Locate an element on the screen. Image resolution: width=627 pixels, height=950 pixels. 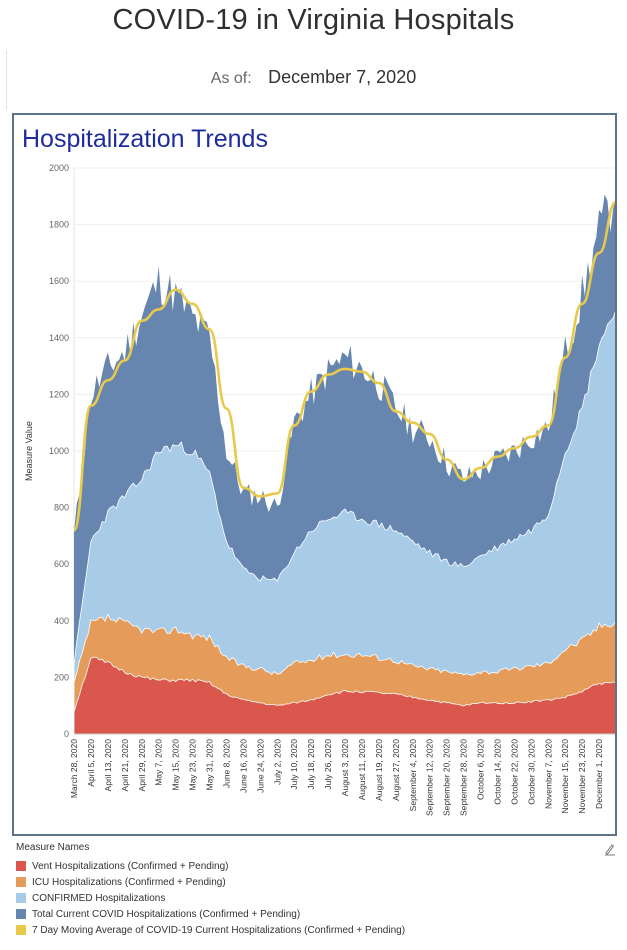
y-tick-label: 1000 is located at coordinates (59, 451).